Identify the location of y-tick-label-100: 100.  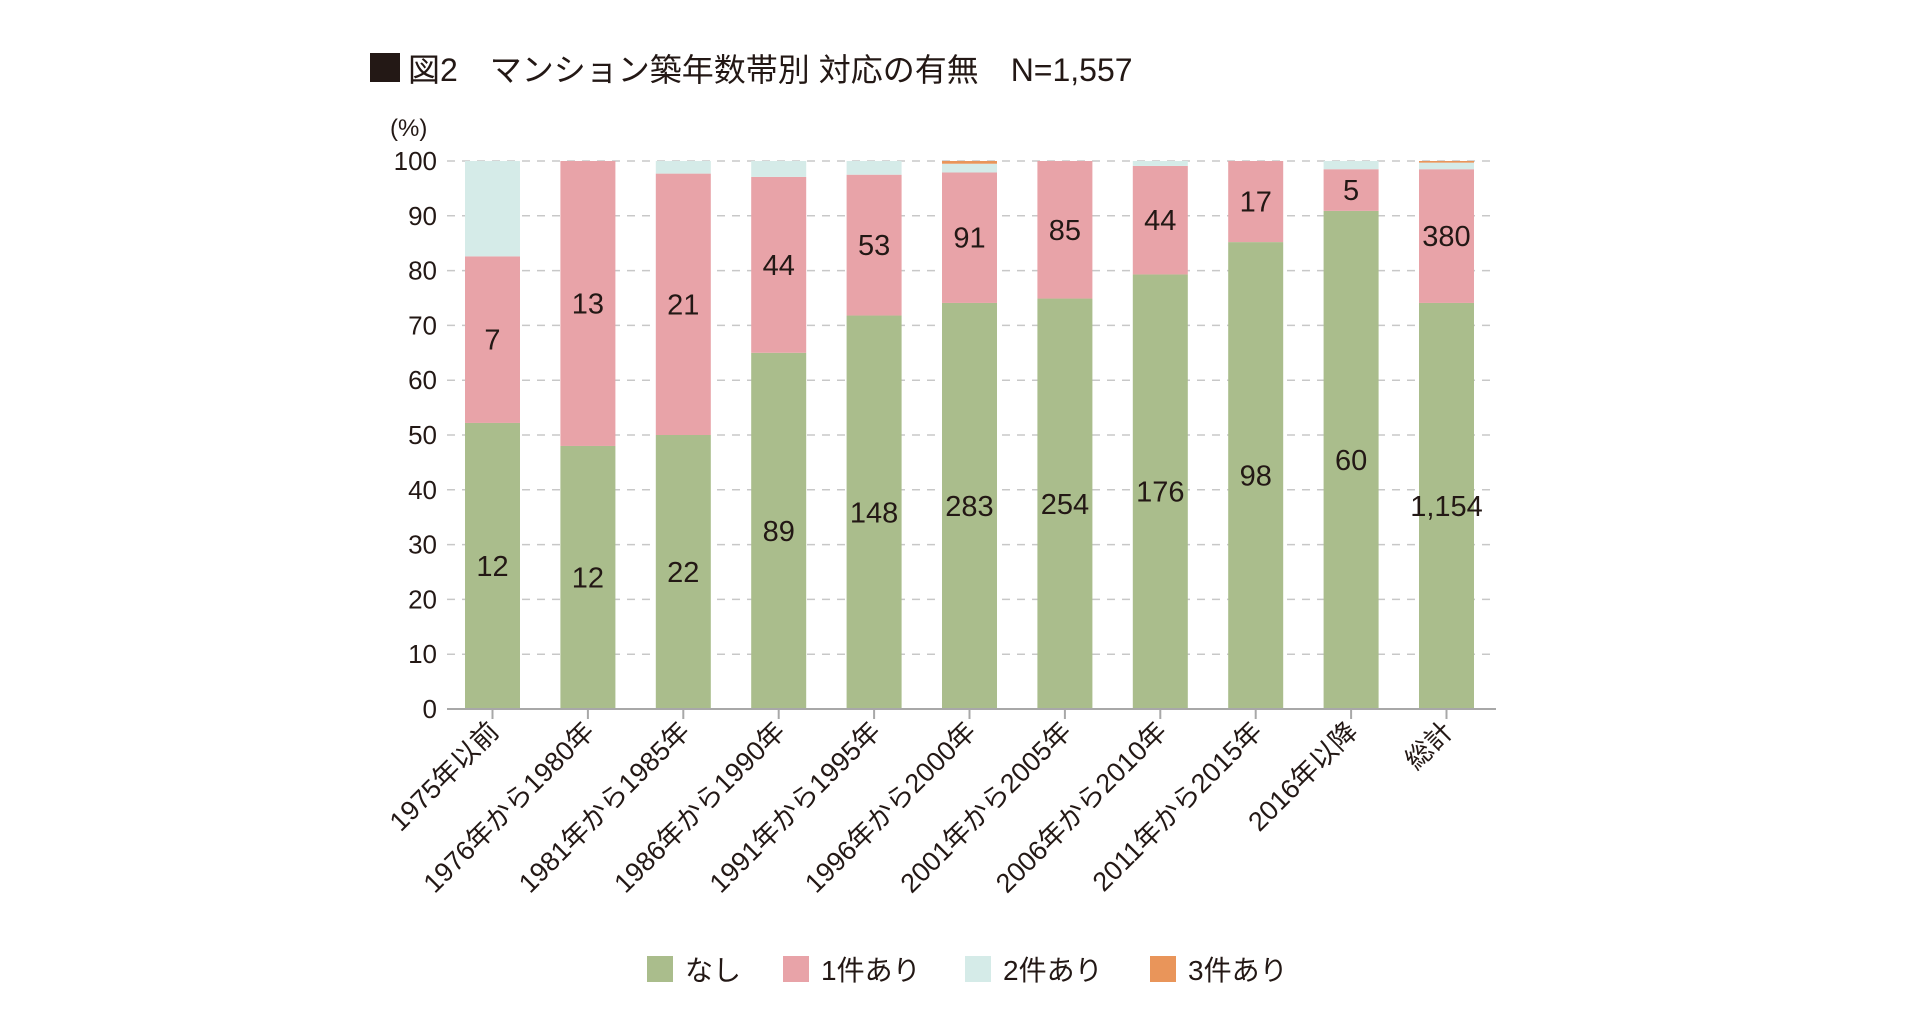
(415, 161).